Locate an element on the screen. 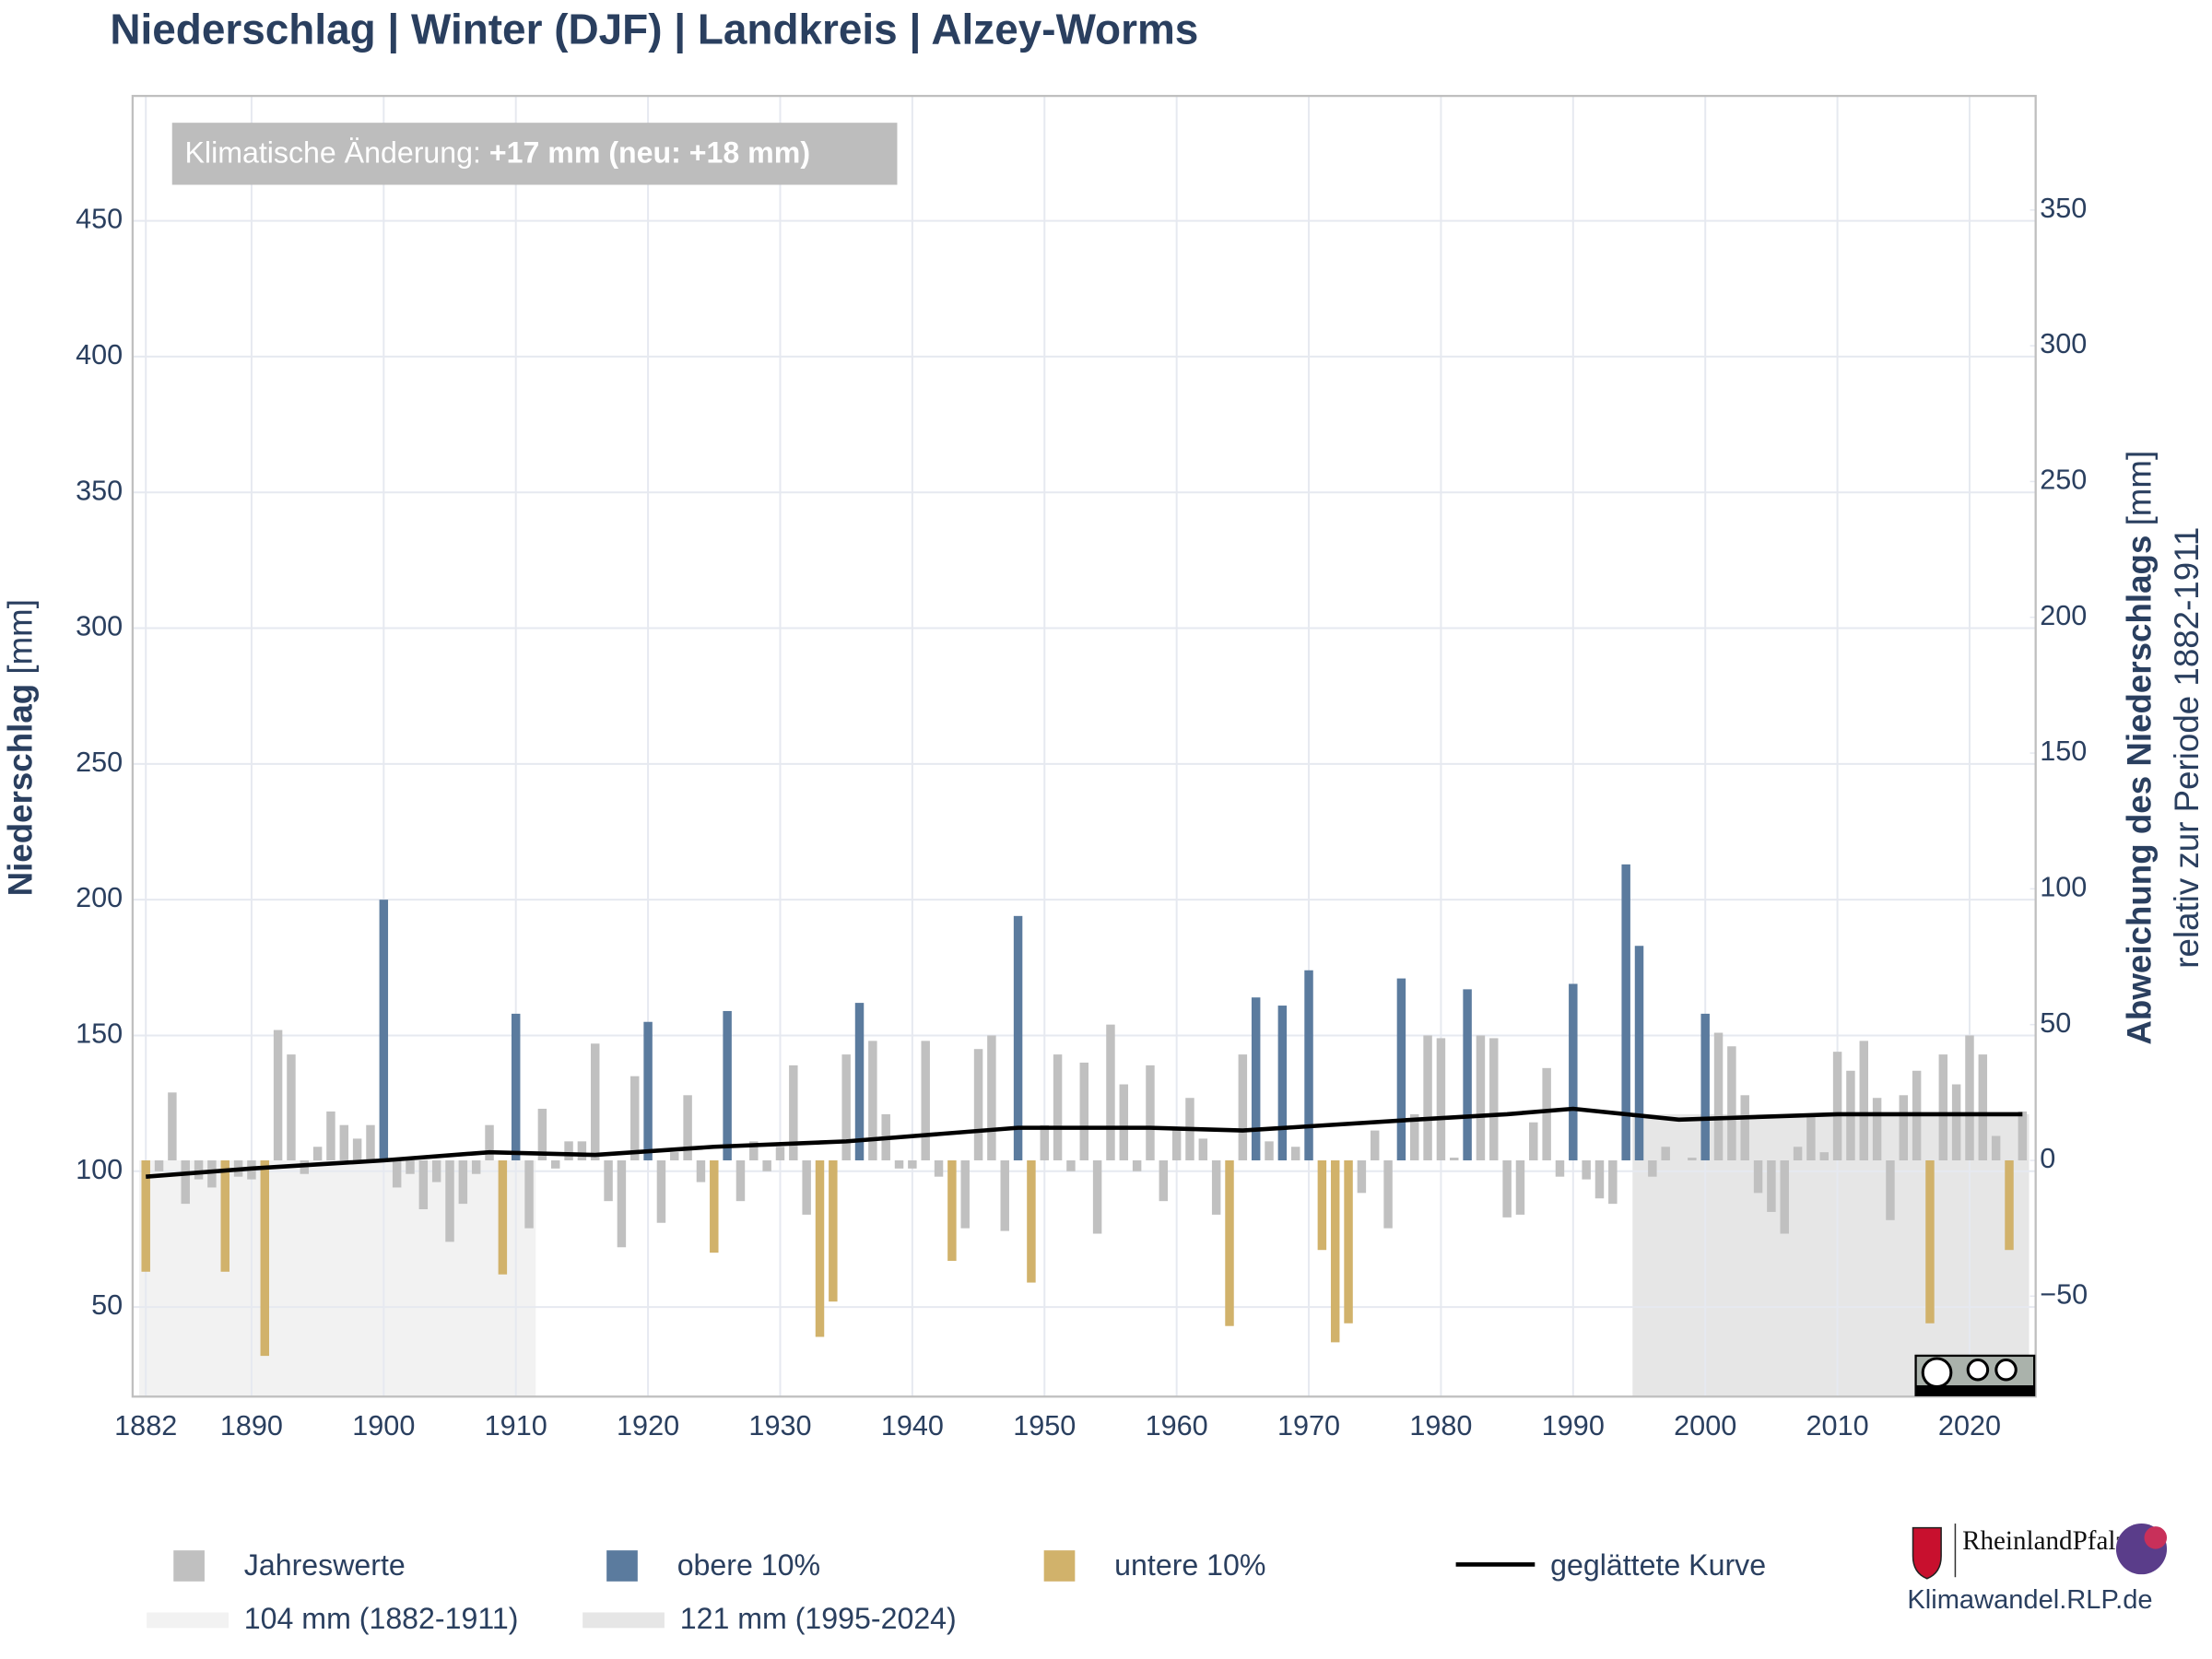 The width and height of the screenshot is (2212, 1659). logo: RheinlandPfalz Klimawandel.RLP.de is located at coordinates (2037, 1569).